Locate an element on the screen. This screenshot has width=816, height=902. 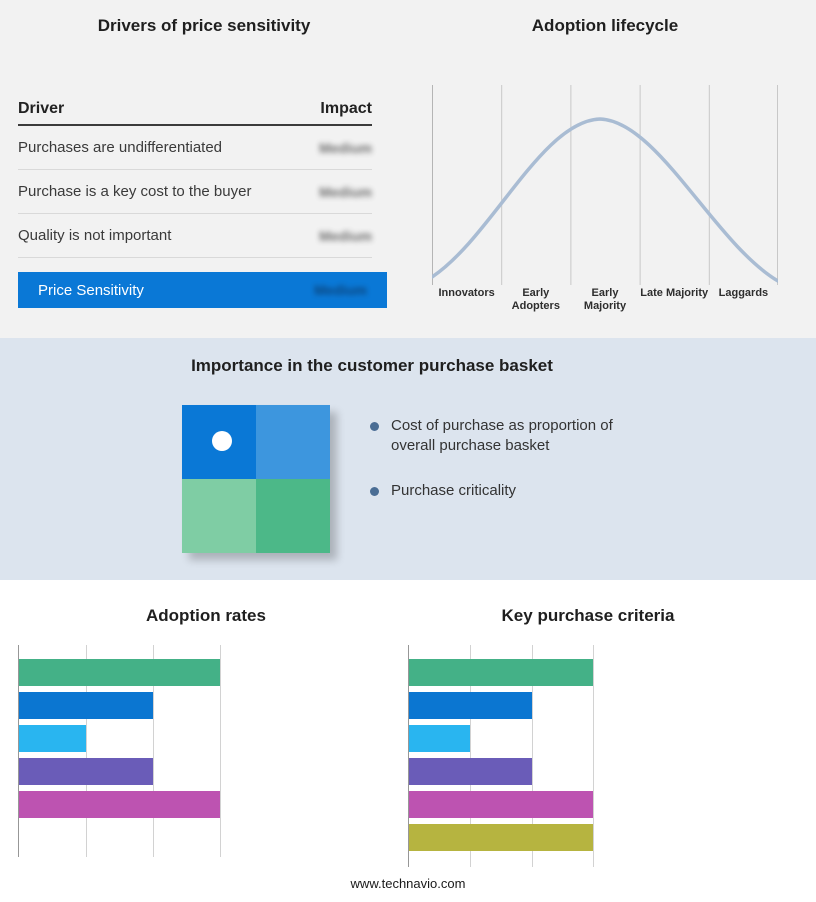
driver-label: Purchases are undifferentiated is located at coordinates (120, 147).